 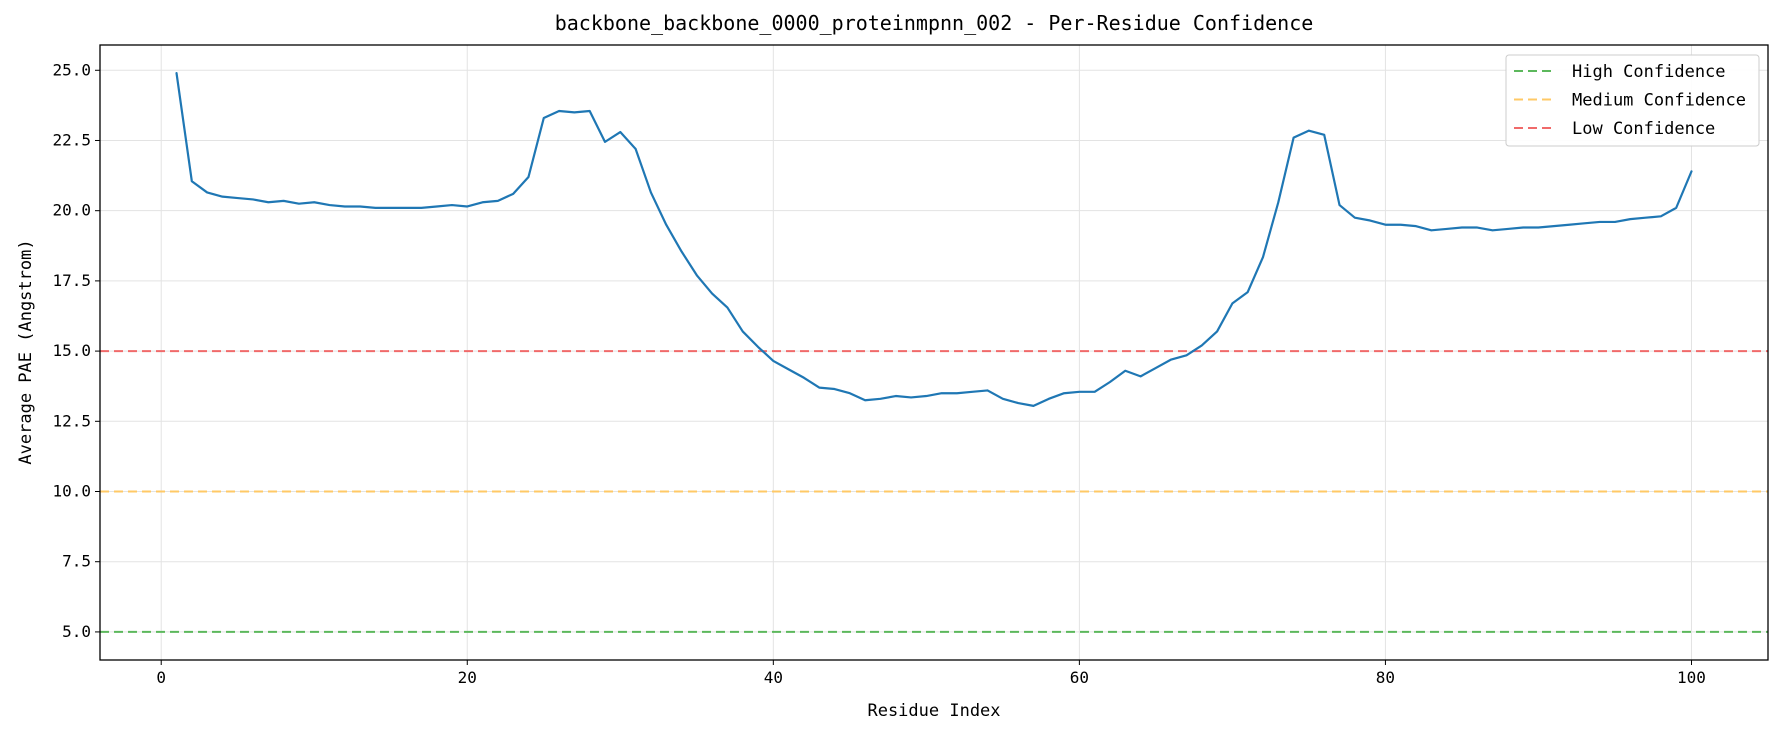 I want to click on x-tick-label: 80, so click(x=1385, y=677).